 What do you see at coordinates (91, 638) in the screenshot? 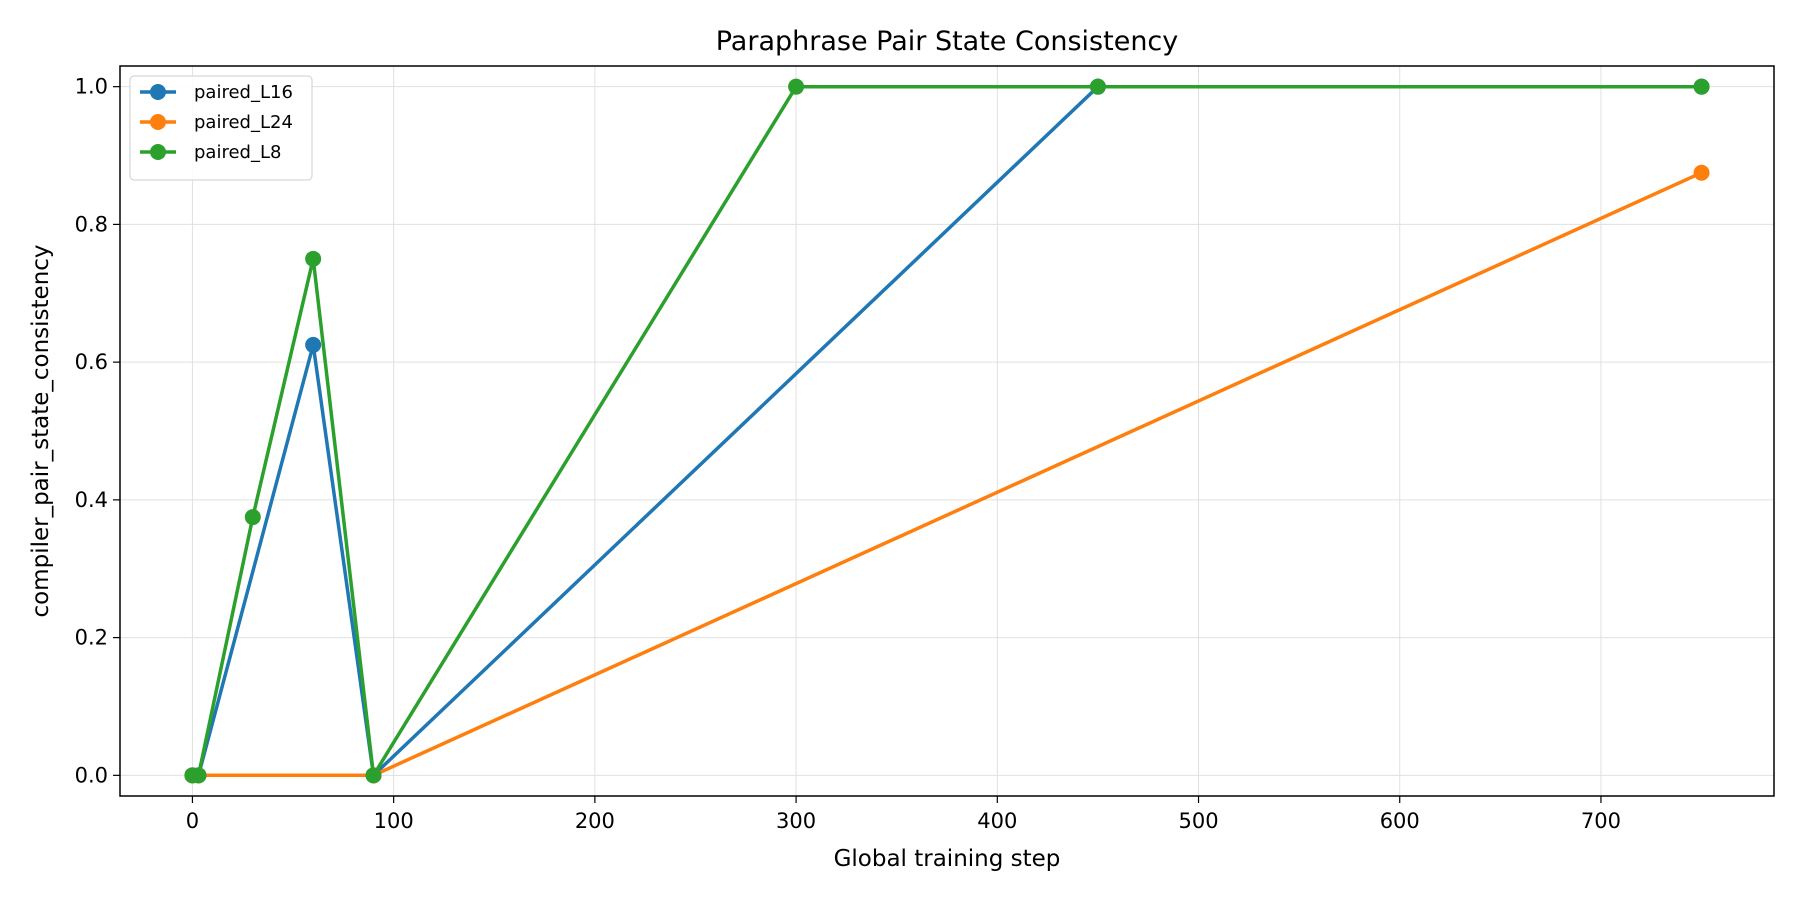
I see `y-tick-label: 0.2` at bounding box center [91, 638].